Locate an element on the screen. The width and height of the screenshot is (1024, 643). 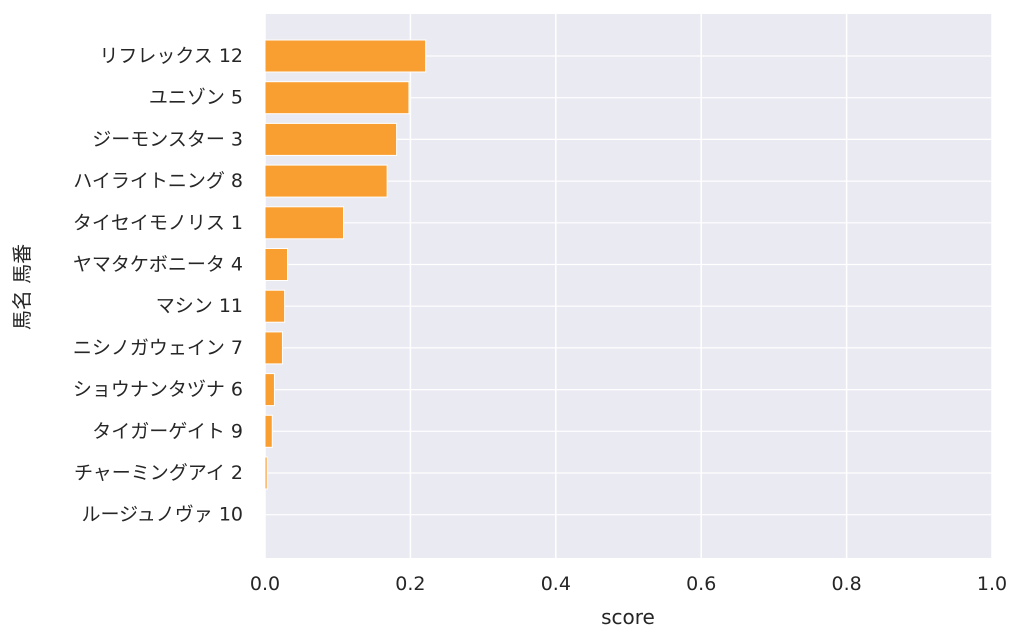
y-tick-label: ハイライトニング 8 is located at coordinates (158, 181).